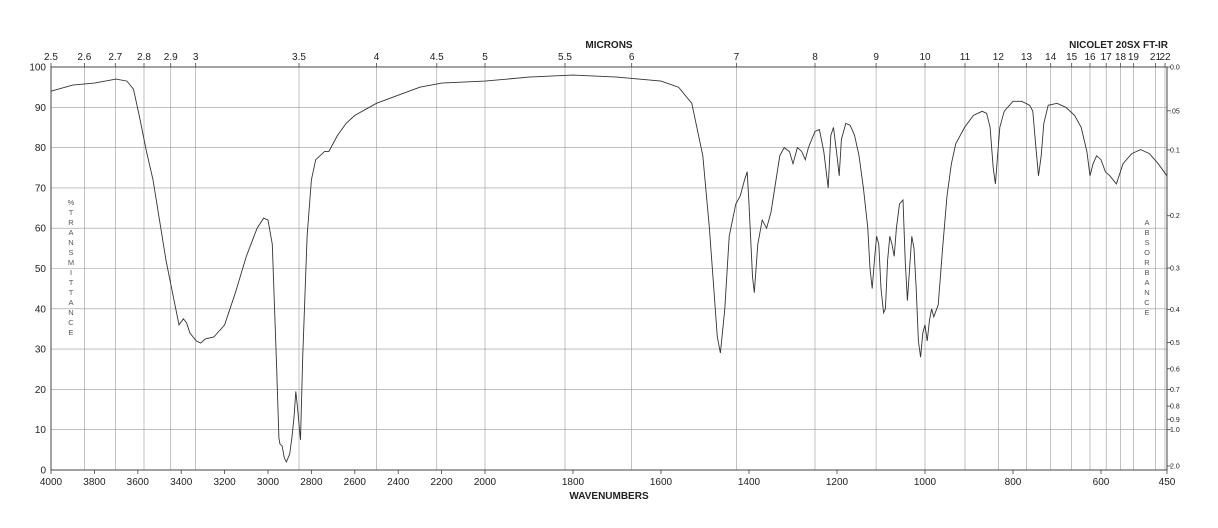 The image size is (1218, 528). What do you see at coordinates (71, 202) in the screenshot?
I see `left-axis-title-letter: %` at bounding box center [71, 202].